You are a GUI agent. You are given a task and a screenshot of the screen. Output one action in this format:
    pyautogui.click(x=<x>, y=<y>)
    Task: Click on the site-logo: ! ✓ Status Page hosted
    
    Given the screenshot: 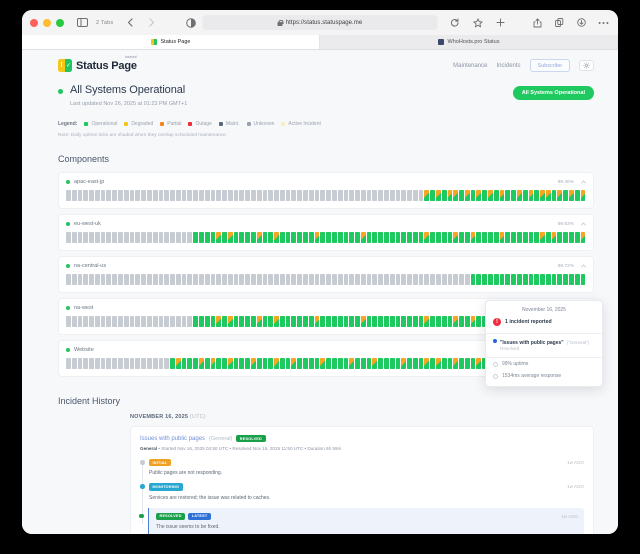 What is the action you would take?
    pyautogui.click(x=97, y=63)
    